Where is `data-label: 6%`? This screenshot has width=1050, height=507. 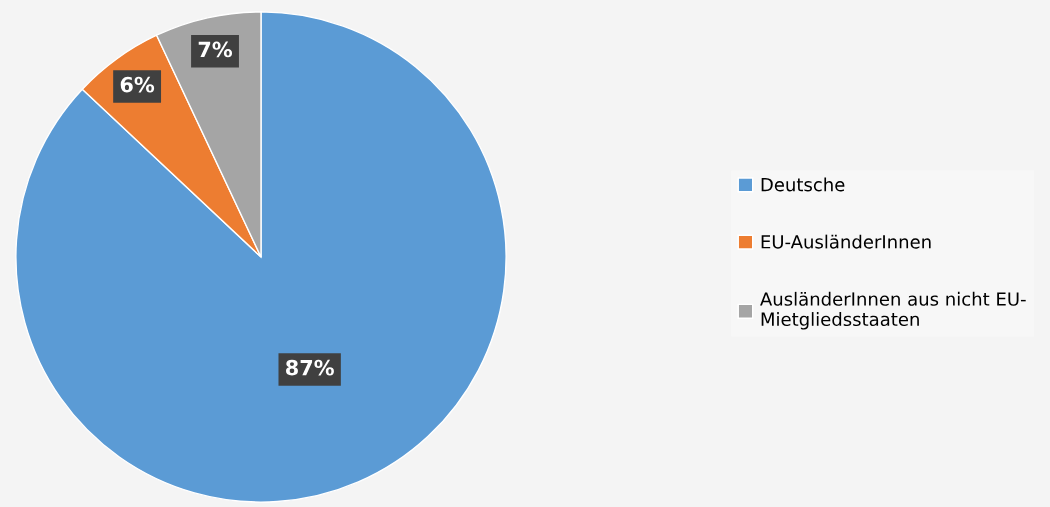 data-label: 6% is located at coordinates (137, 84).